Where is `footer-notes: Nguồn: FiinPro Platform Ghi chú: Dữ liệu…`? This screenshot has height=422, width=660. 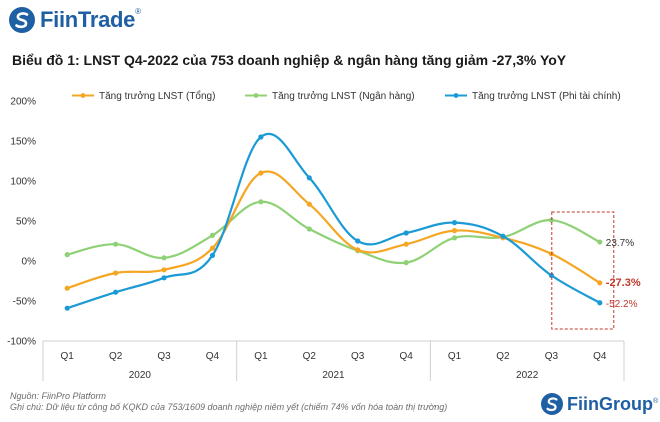 footer-notes: Nguồn: FiinPro Platform Ghi chú: Dữ liệu… is located at coordinates (228, 402).